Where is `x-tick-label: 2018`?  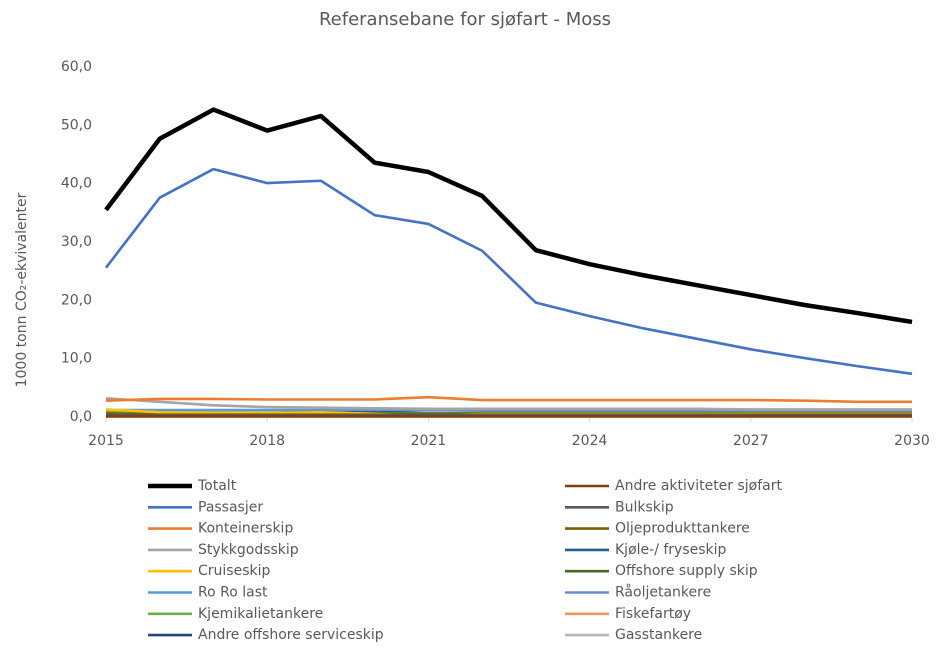 x-tick-label: 2018 is located at coordinates (267, 441).